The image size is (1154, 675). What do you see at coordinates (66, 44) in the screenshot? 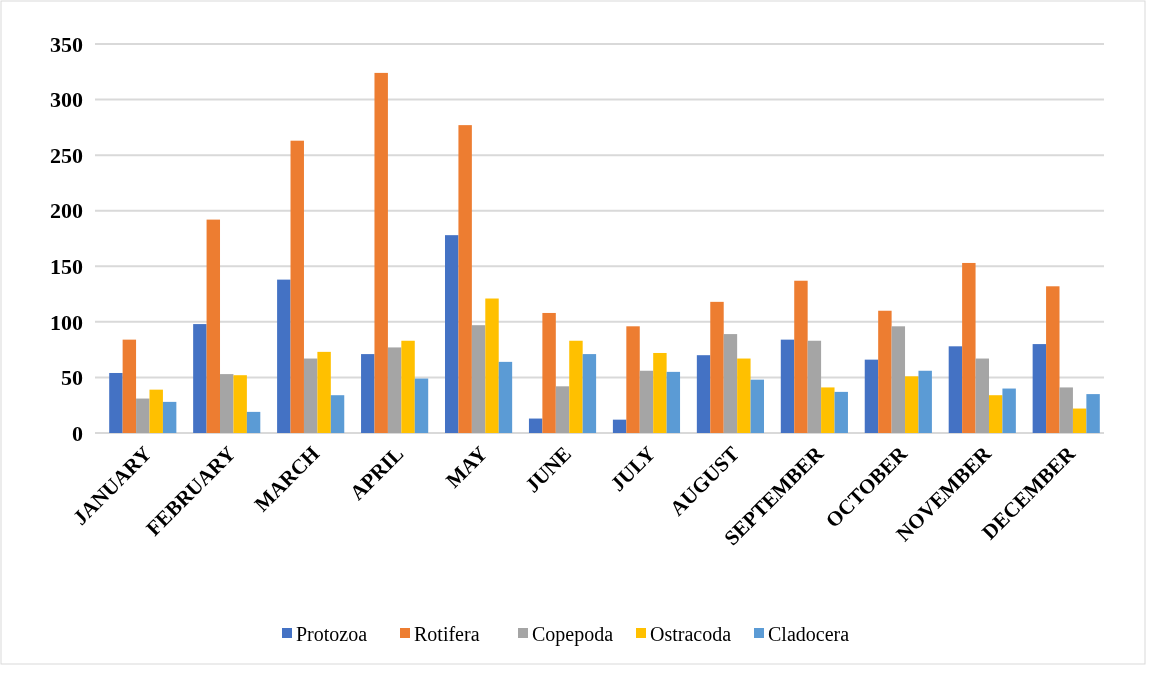
I see `y-tick-label: 350` at bounding box center [66, 44].